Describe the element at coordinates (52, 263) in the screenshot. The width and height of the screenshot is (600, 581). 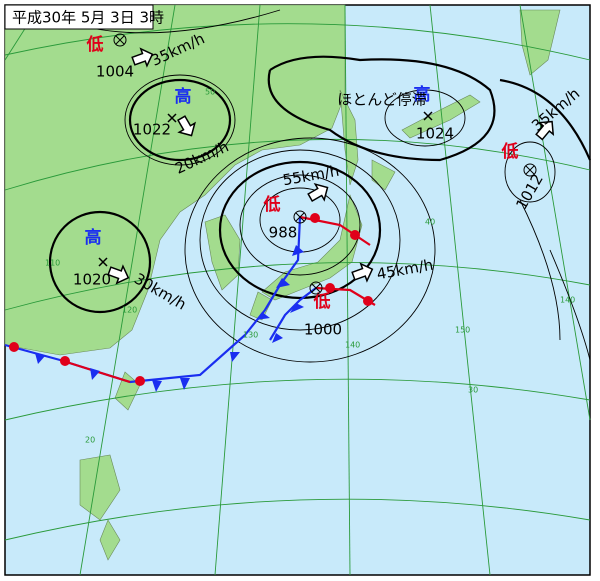
I see `grid-label: 110` at that location.